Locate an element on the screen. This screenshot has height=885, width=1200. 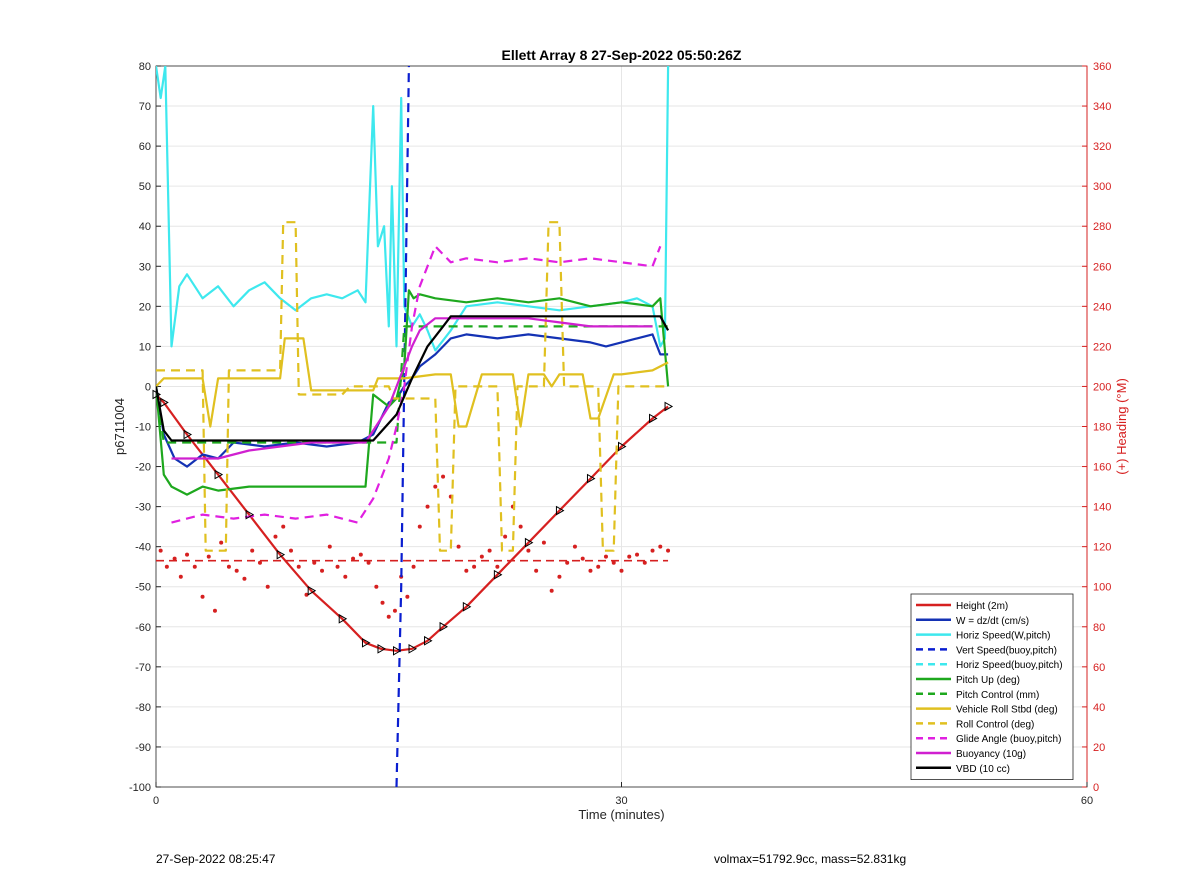
legend-label: Pitch Control (mm) is located at coordinates (997, 695).